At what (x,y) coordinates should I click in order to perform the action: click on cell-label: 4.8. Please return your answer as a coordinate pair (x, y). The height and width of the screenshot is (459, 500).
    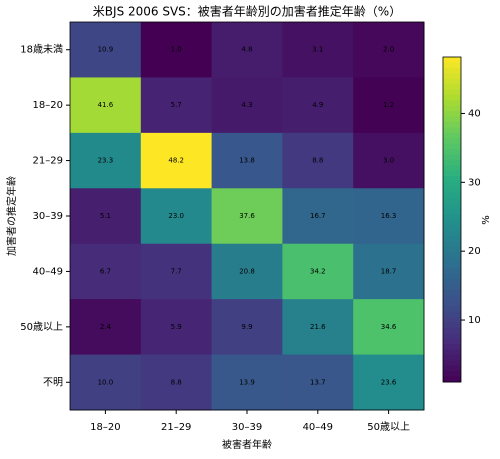
    Looking at the image, I should click on (246, 50).